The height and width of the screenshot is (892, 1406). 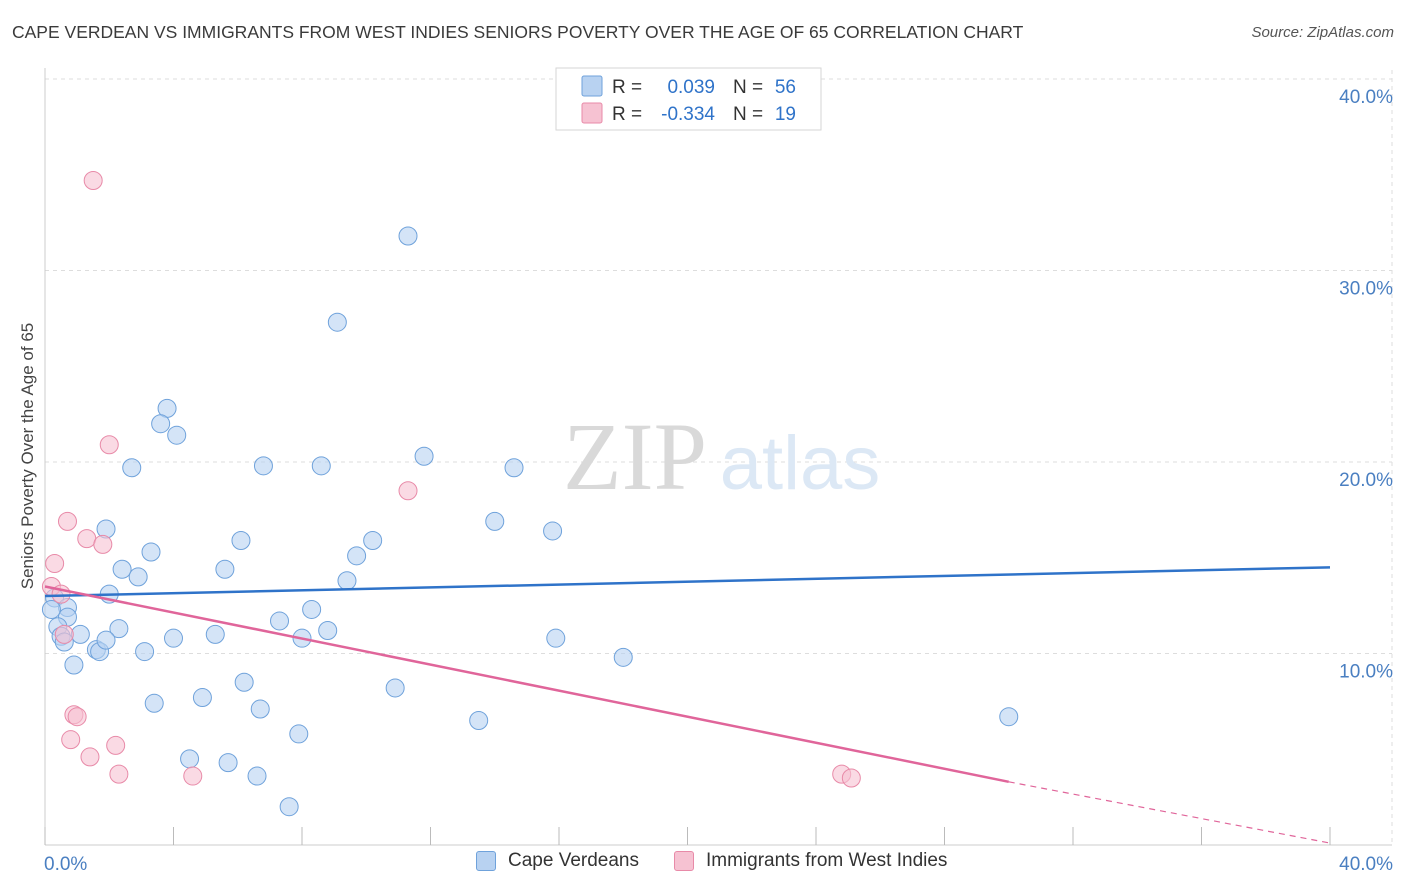 What do you see at coordinates (27, 456) in the screenshot?
I see `y-axis-label: Seniors Poverty Over the Age of 65` at bounding box center [27, 456].